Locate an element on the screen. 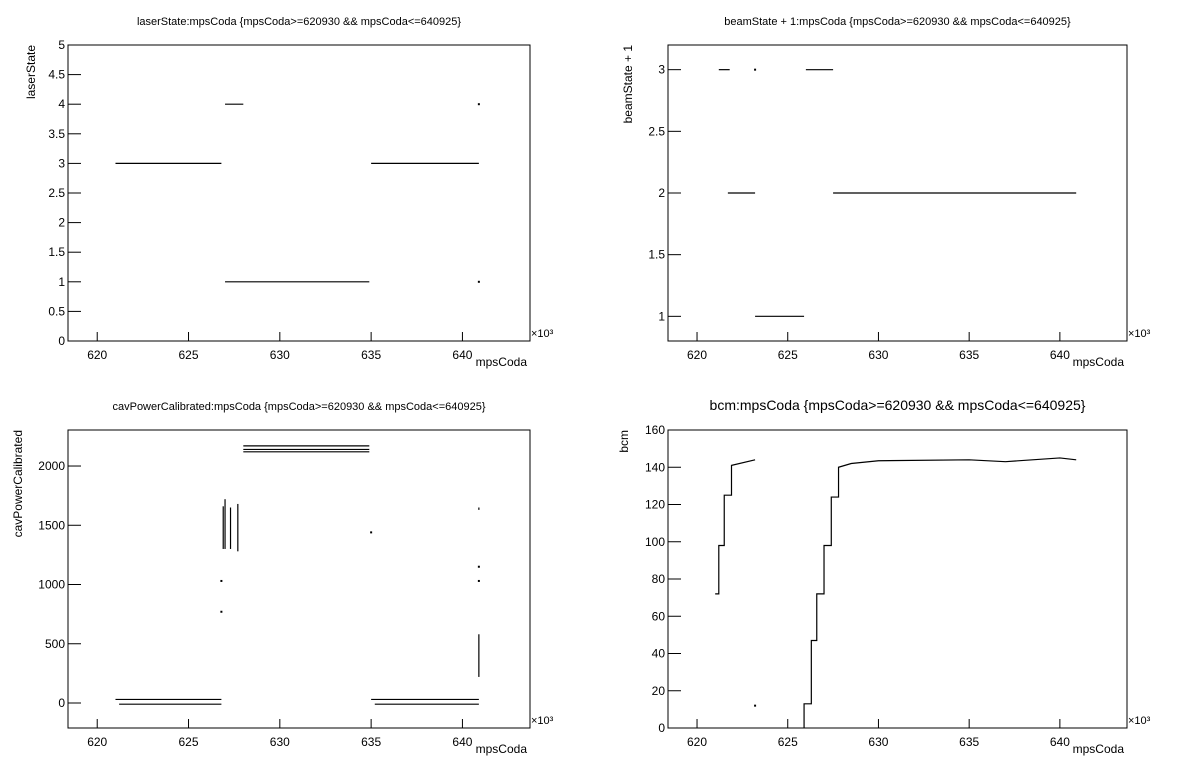 The width and height of the screenshot is (1196, 772). y-tick-label: 100 is located at coordinates (655, 542).